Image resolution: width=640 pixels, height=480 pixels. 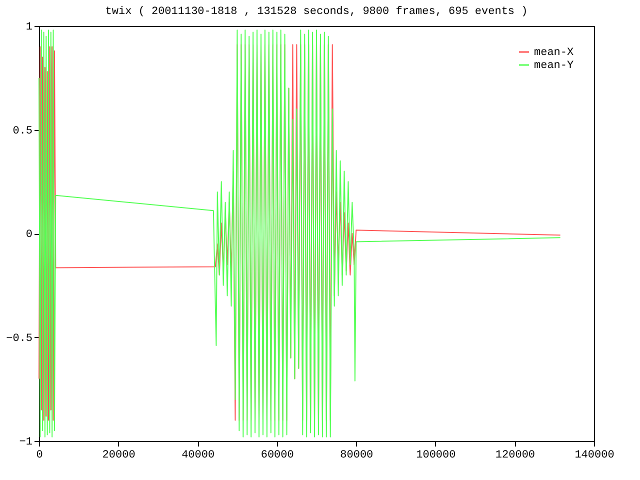 What do you see at coordinates (29, 28) in the screenshot?
I see `y-tick-label: 1` at bounding box center [29, 28].